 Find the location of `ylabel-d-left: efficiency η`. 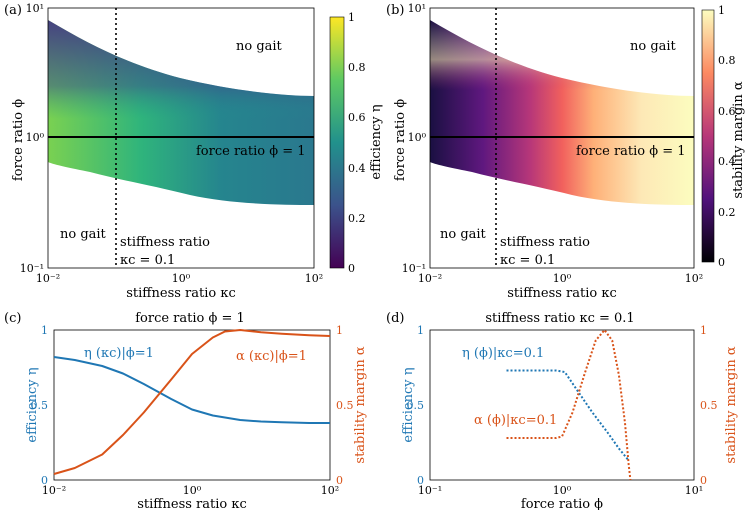

ylabel-d-left: efficiency η is located at coordinates (408, 404).